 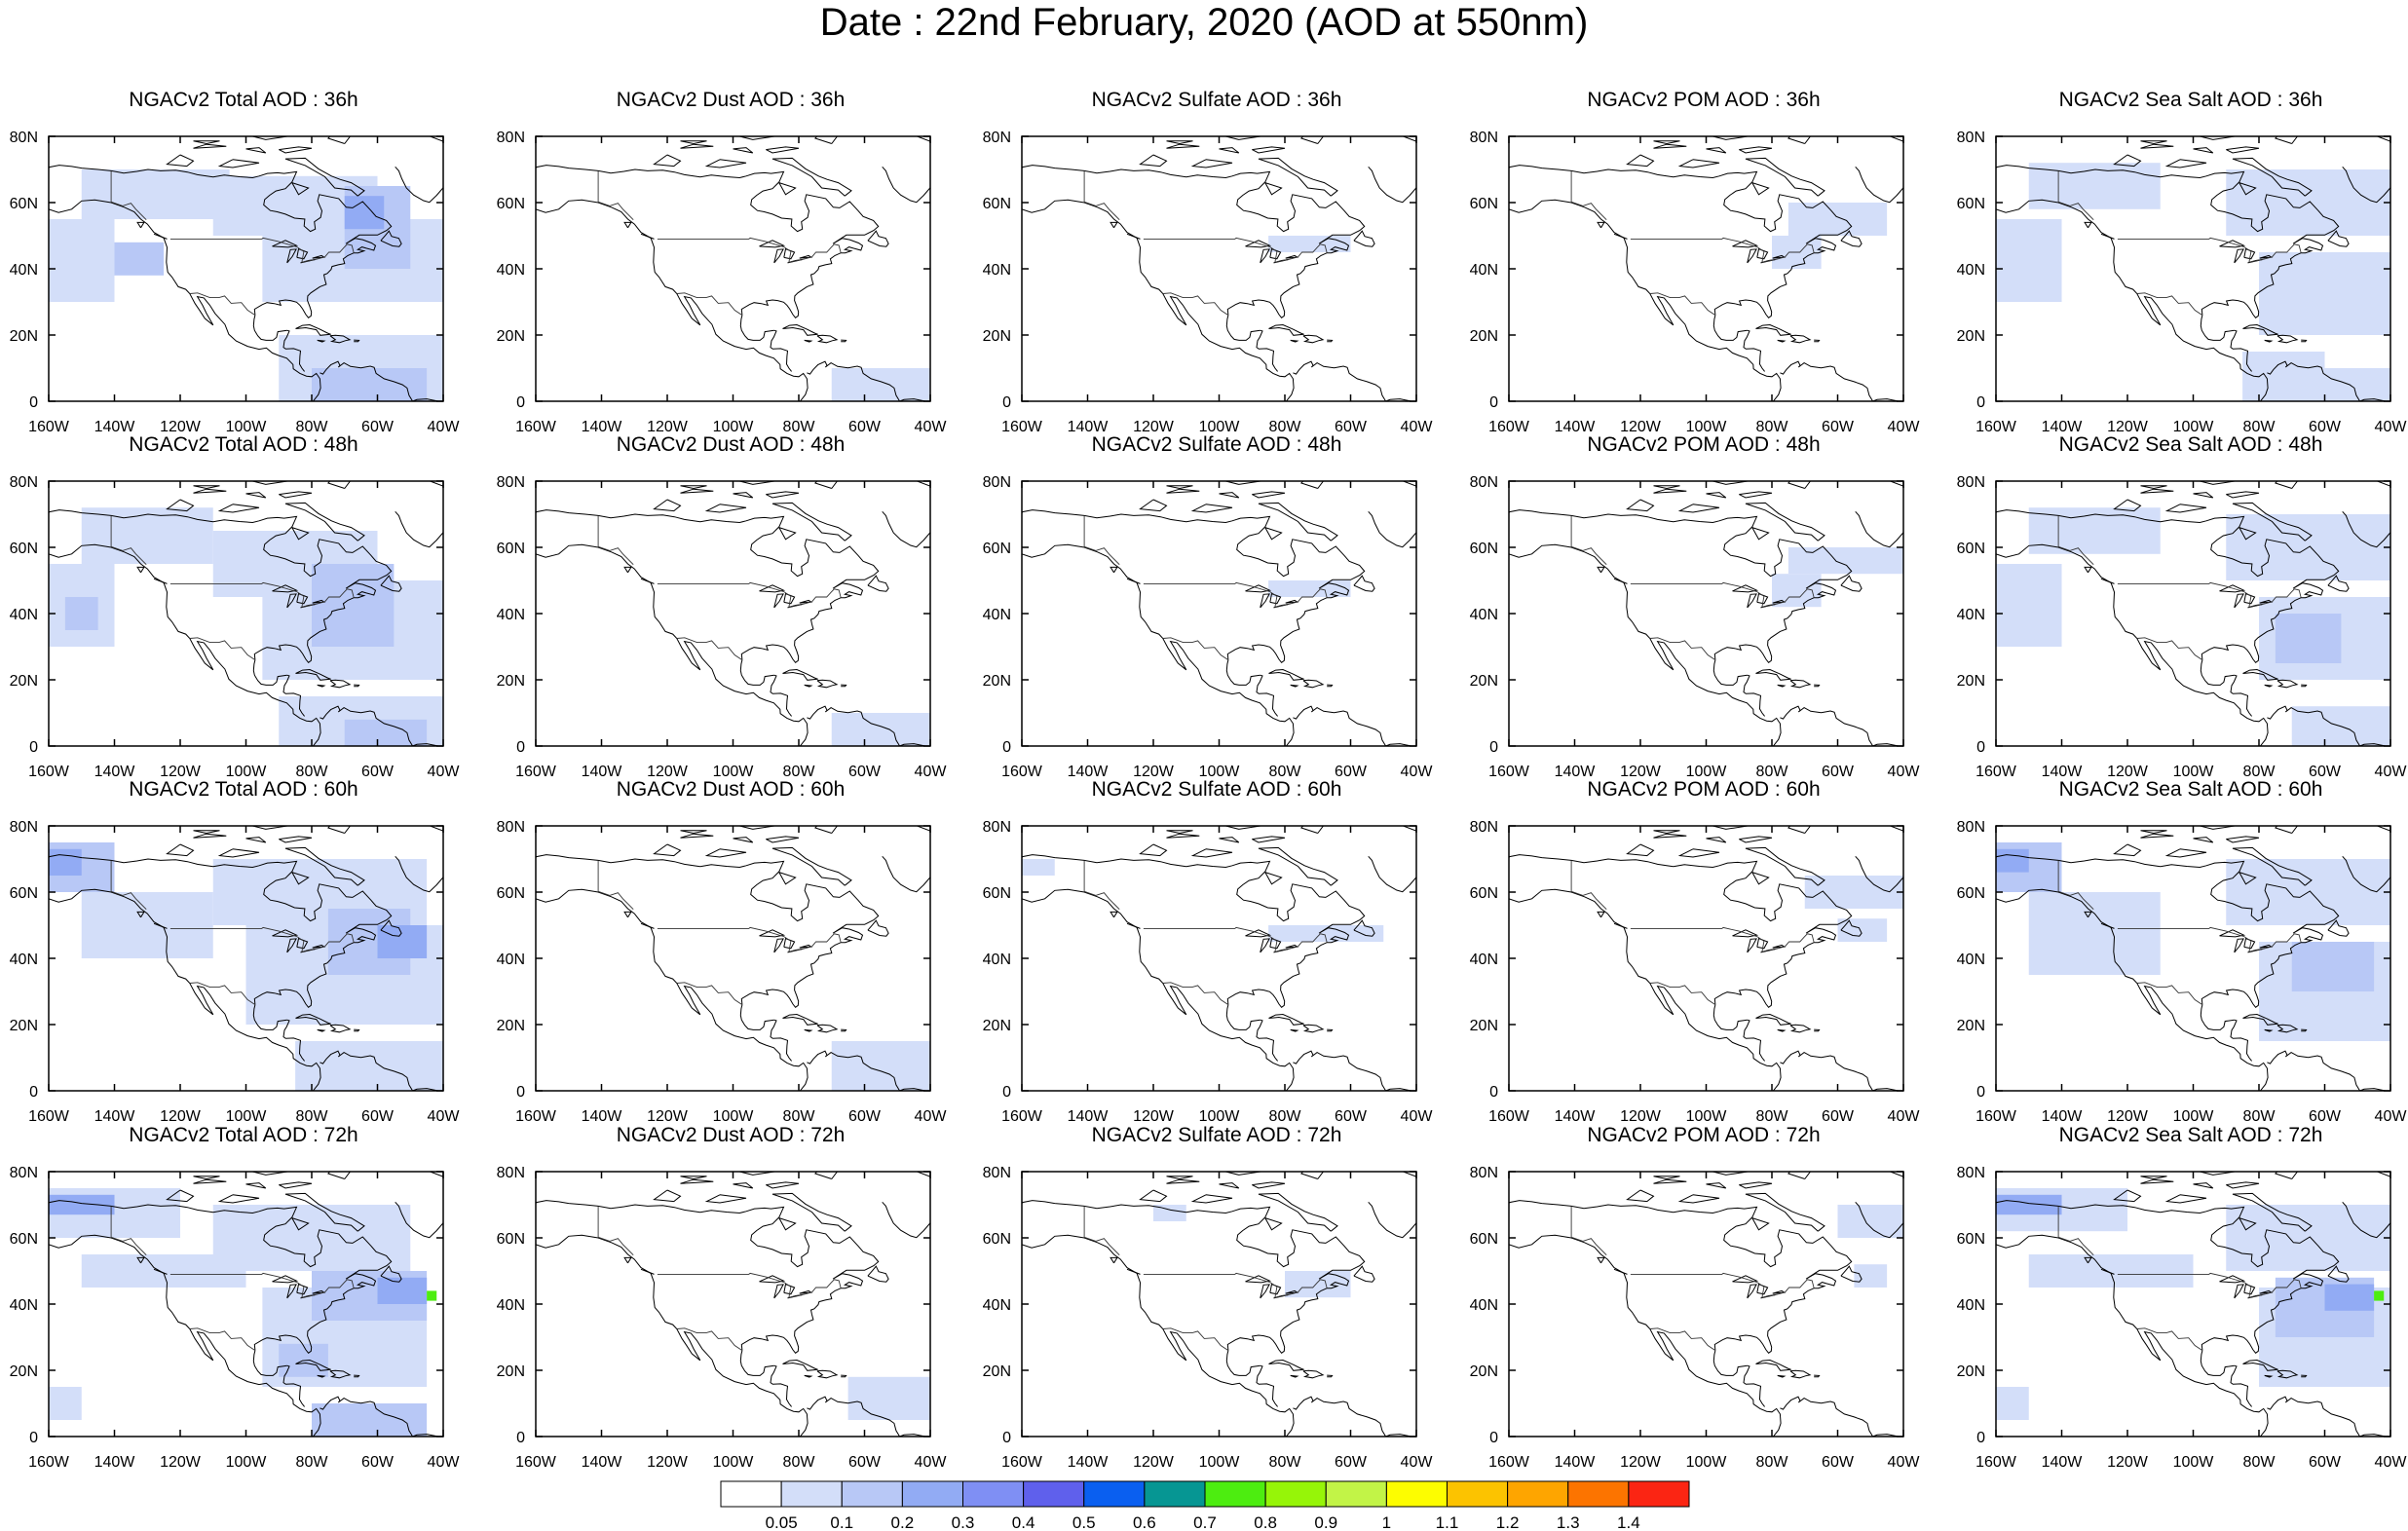 I want to click on panel-title: NGACv2 POM AOD : 48h, so click(x=1704, y=444).